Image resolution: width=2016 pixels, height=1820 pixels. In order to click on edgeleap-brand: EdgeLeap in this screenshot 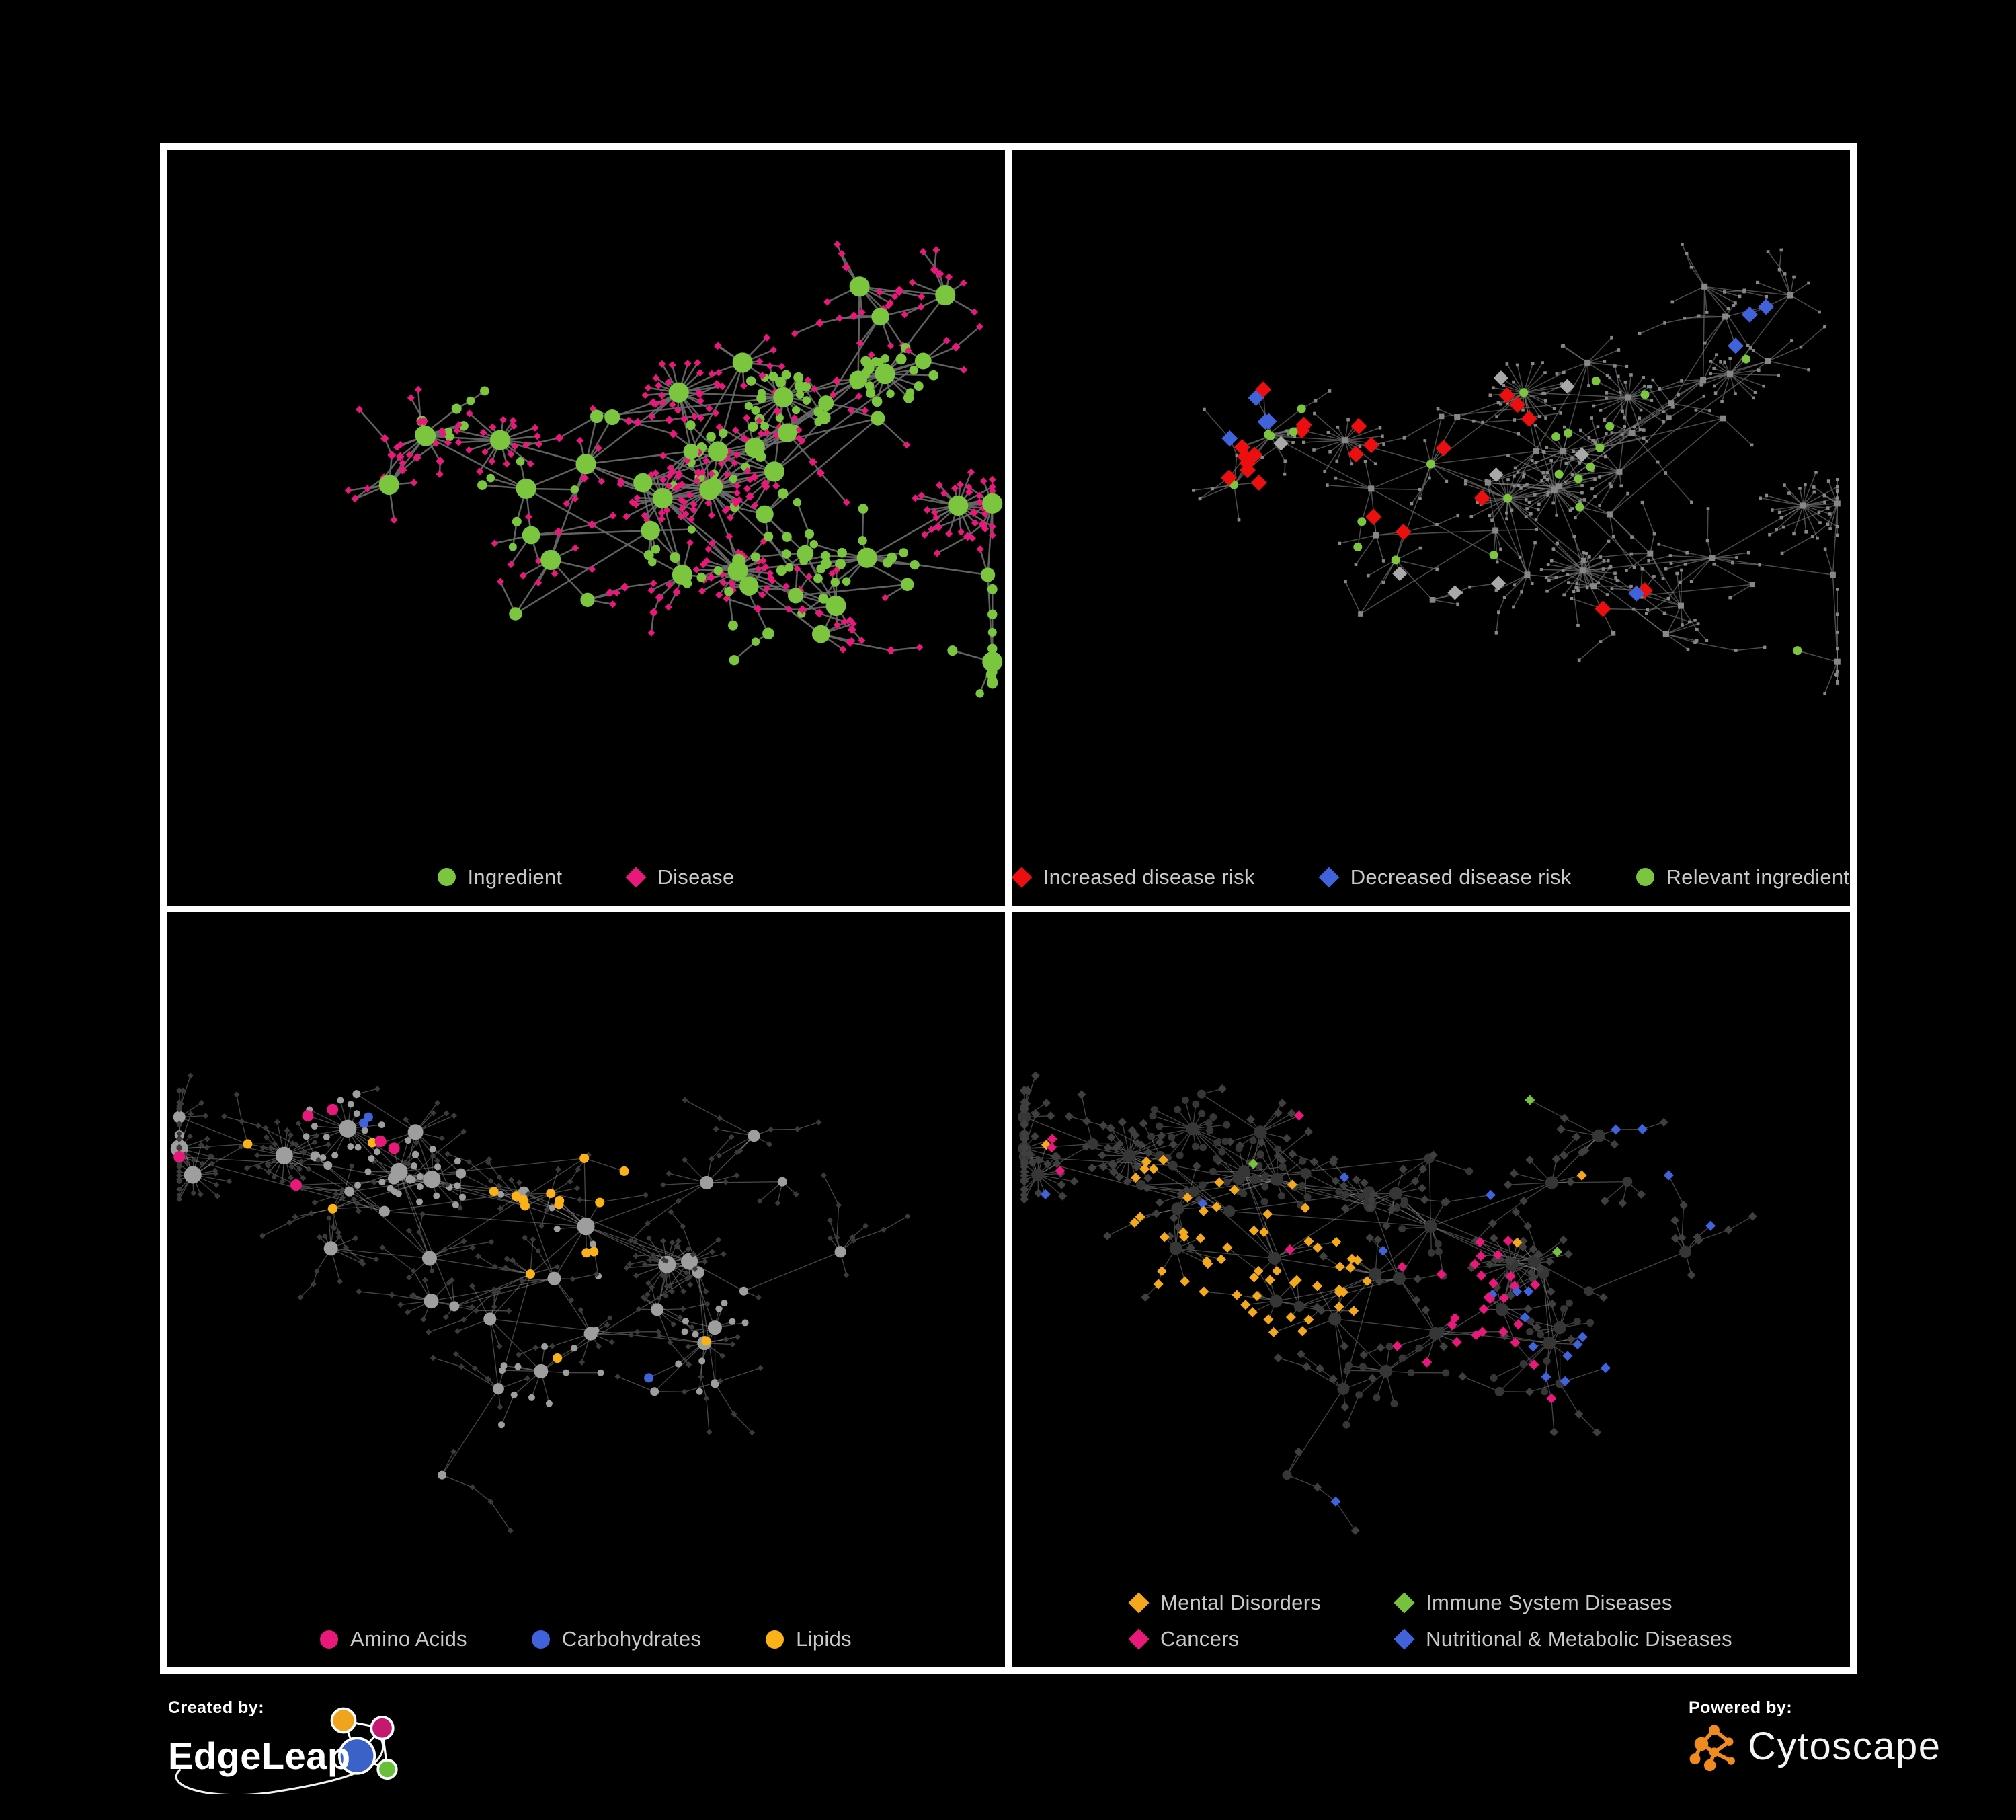, I will do `click(302, 1756)`.